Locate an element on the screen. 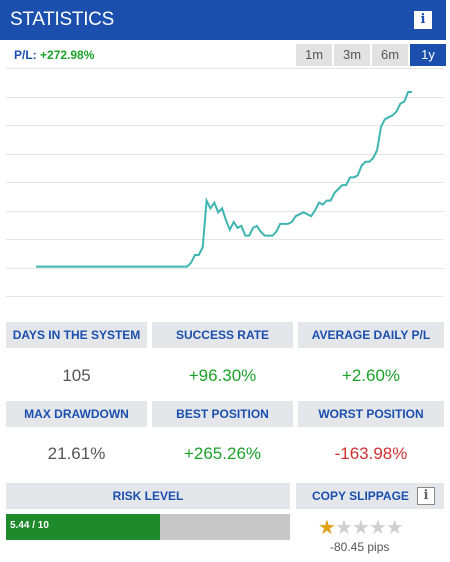 This screenshot has height=562, width=450. best-position-header: BEST POSITION is located at coordinates (222, 414).